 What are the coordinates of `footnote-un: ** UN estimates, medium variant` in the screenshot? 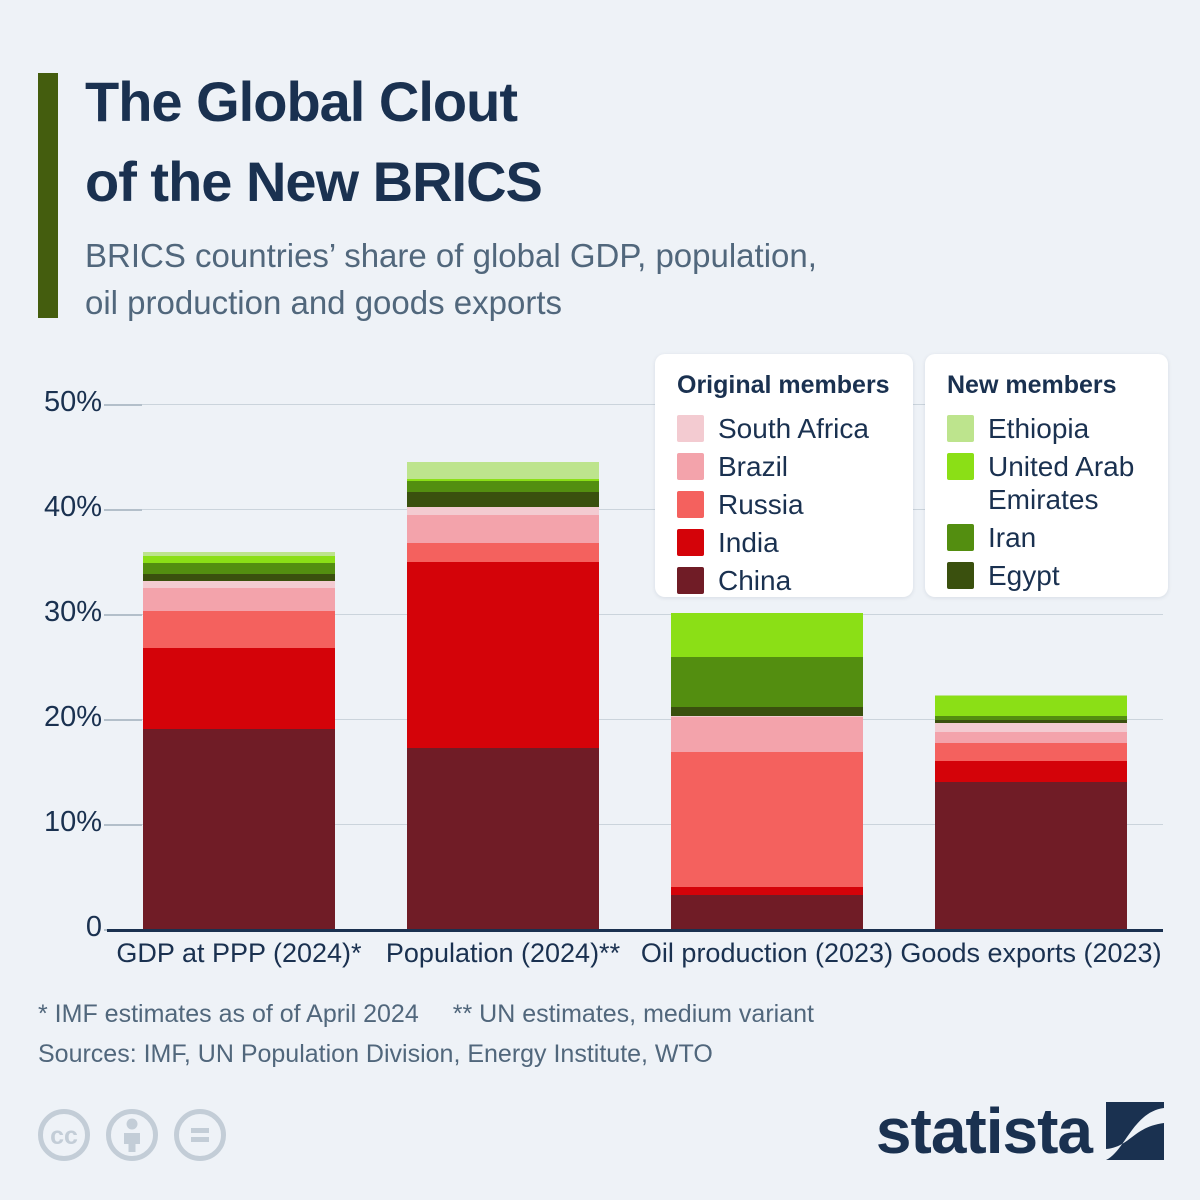 It's located at (633, 1014).